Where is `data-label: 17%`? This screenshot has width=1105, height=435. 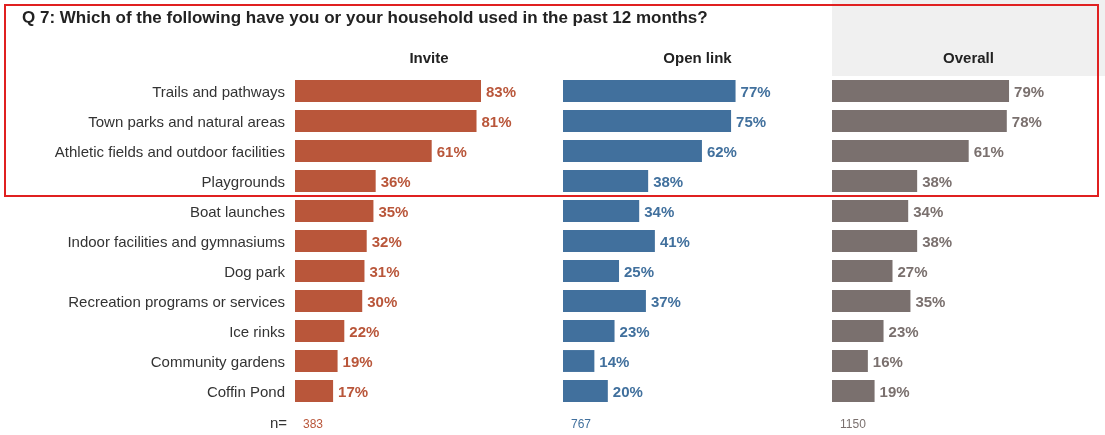 data-label: 17% is located at coordinates (353, 391).